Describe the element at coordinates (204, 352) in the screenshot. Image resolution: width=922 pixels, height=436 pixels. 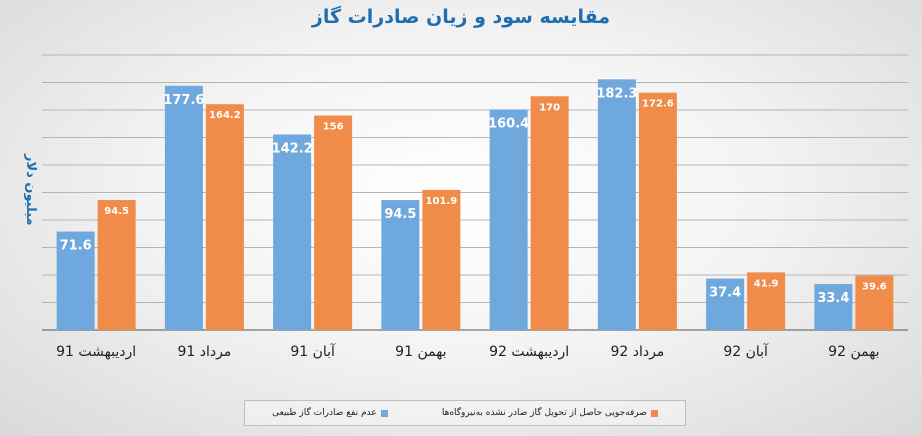
I see `x-tick-label: مرداد 91` at that location.